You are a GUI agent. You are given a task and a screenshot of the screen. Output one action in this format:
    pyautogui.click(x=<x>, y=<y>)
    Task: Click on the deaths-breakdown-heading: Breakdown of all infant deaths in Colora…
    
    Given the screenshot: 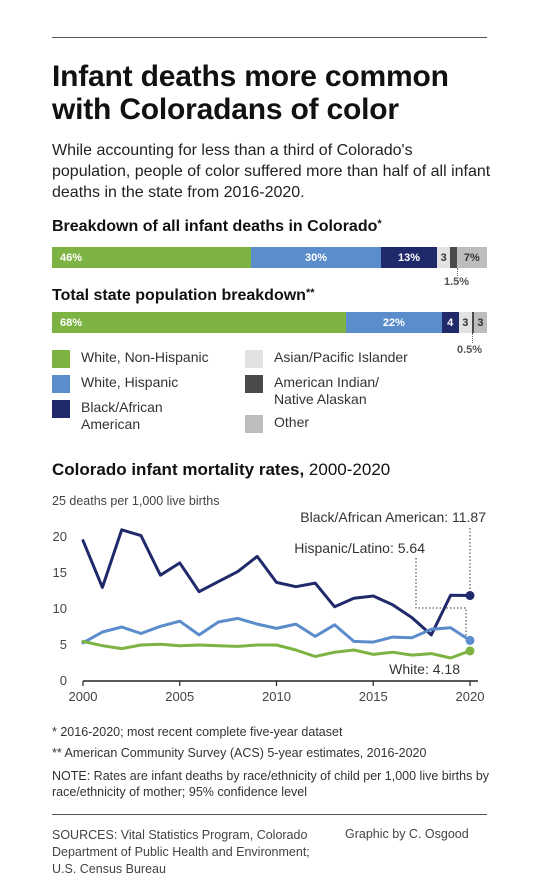 What is the action you would take?
    pyautogui.click(x=217, y=227)
    